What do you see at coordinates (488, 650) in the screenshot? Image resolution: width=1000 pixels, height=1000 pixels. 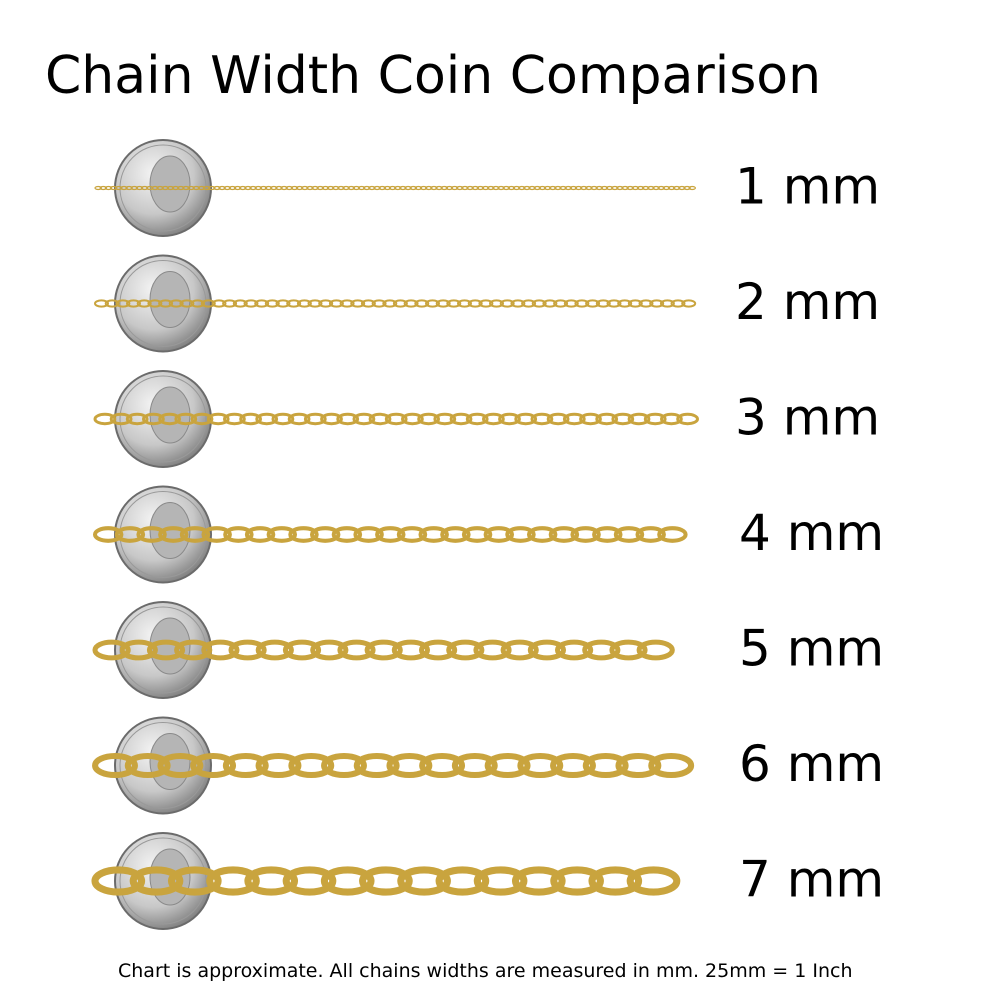 I see `chain-row: 5 mm` at bounding box center [488, 650].